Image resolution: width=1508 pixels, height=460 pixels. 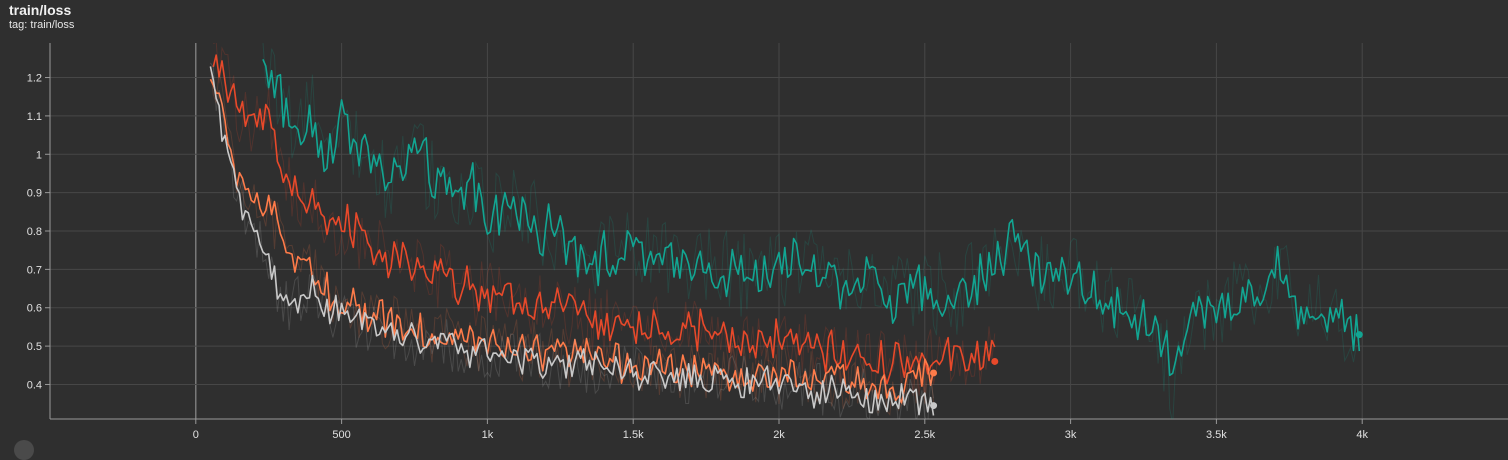 What do you see at coordinates (779, 435) in the screenshot?
I see `x-tick-label: 2k` at bounding box center [779, 435].